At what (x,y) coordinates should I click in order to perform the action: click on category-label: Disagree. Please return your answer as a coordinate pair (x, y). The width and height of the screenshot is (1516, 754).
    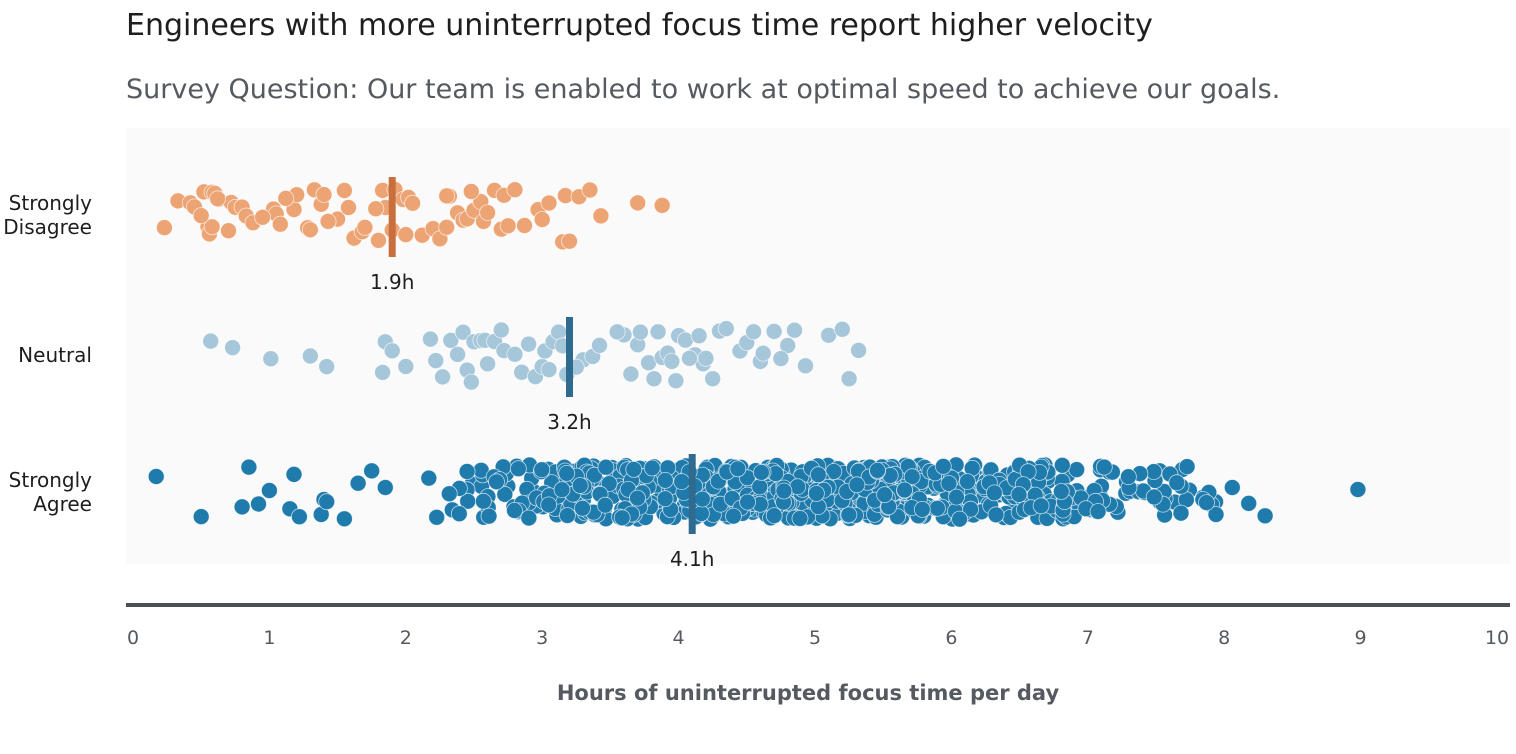
    Looking at the image, I should click on (47, 227).